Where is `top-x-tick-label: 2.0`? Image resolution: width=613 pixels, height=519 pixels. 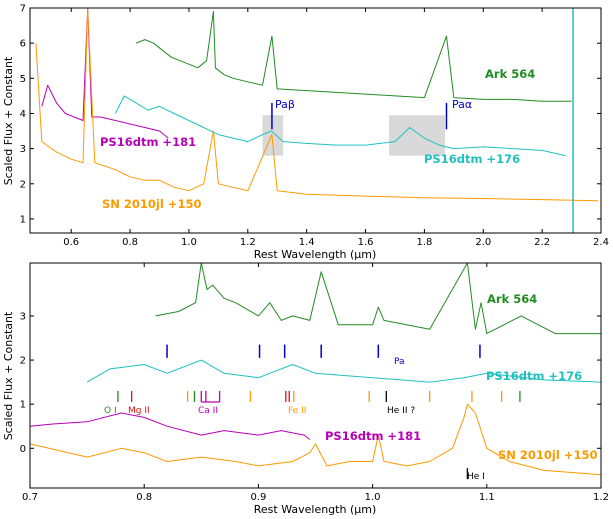 top-x-tick-label: 2.0 is located at coordinates (483, 242).